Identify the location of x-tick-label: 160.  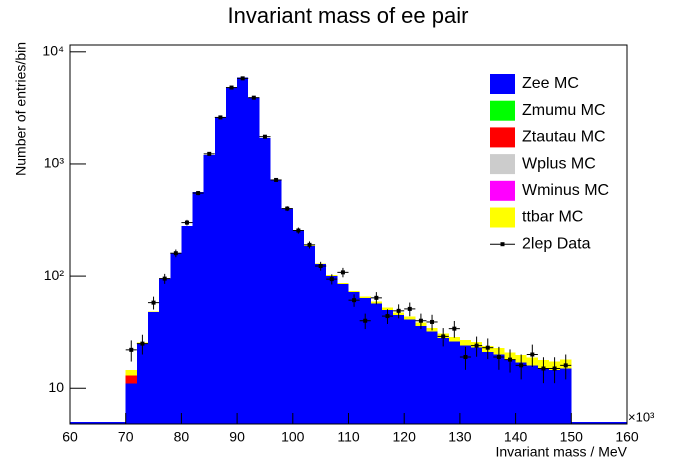
(627, 437).